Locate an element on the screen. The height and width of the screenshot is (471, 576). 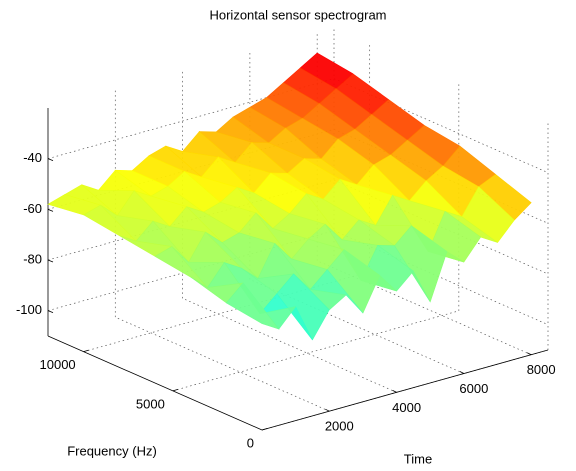
x-tick-label: 4000 is located at coordinates (406, 407).